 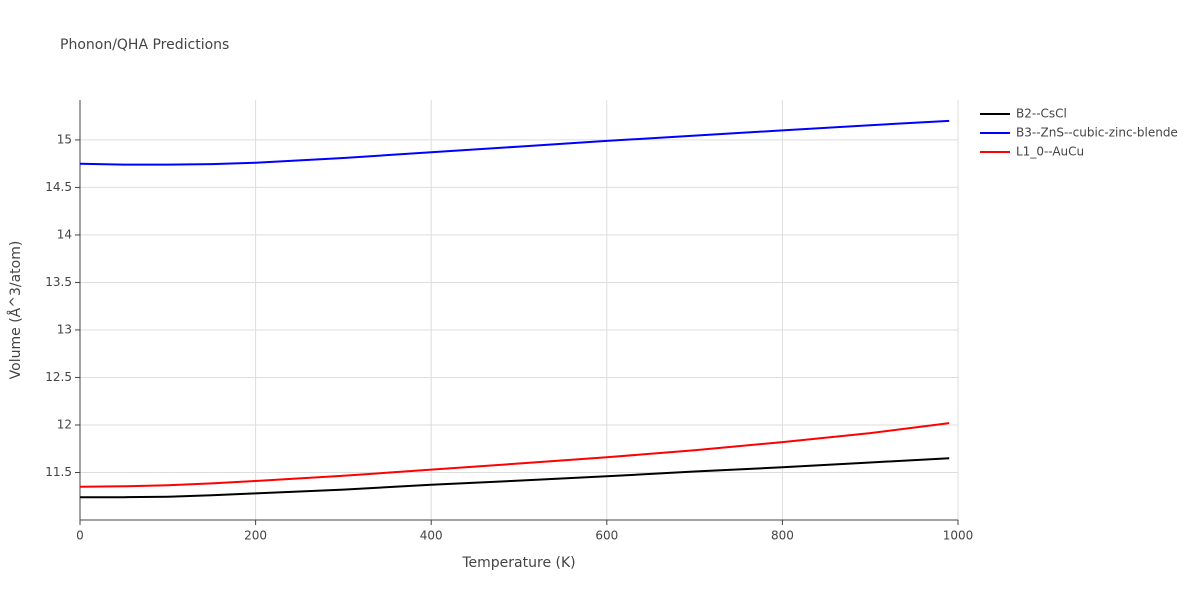 What do you see at coordinates (58, 187) in the screenshot?
I see `y-tick-label: 14.5` at bounding box center [58, 187].